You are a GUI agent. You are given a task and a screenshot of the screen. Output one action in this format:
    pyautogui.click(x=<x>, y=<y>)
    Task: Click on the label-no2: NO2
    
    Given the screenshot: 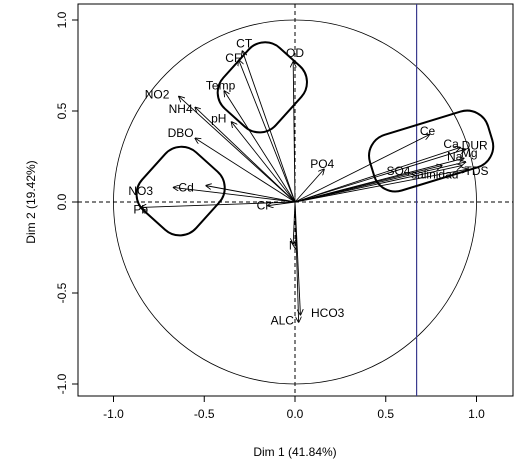 What is the action you would take?
    pyautogui.click(x=157, y=95)
    